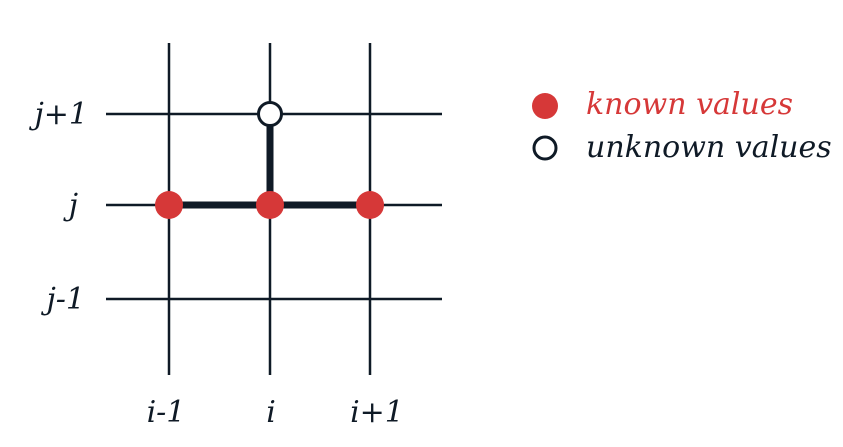 Image resolution: width=843 pixels, height=447 pixels. Describe the element at coordinates (689, 104) in the screenshot. I see `legend-known-label: known values` at that location.